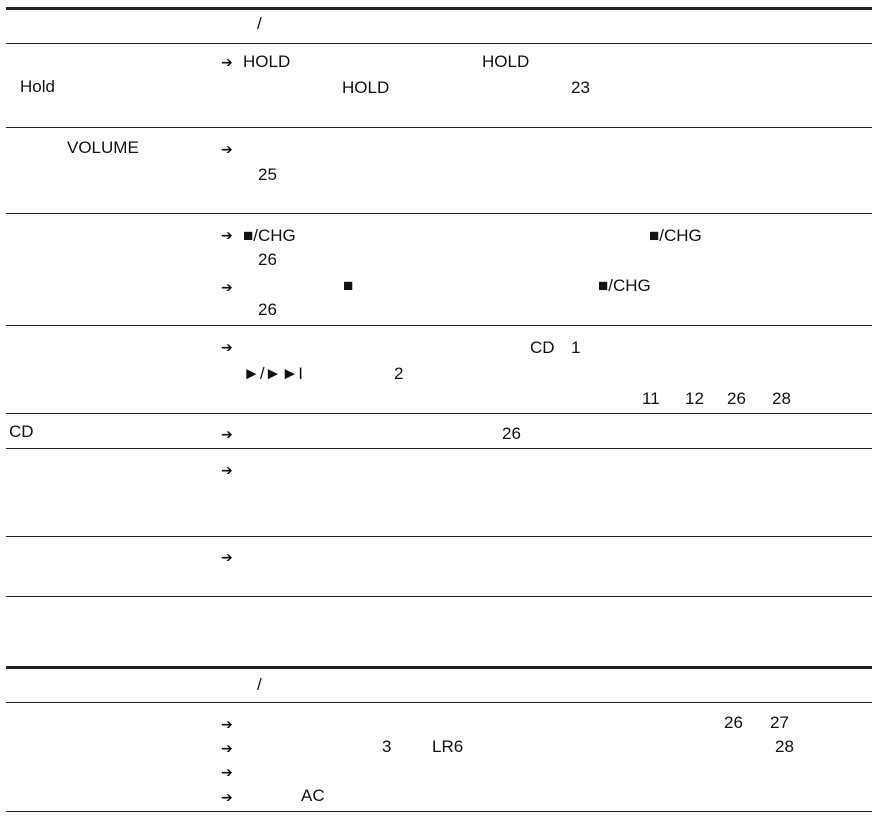 Image resolution: width=879 pixels, height=817 pixels. Describe the element at coordinates (439, 667) in the screenshot. I see `table2-top-rule` at that location.